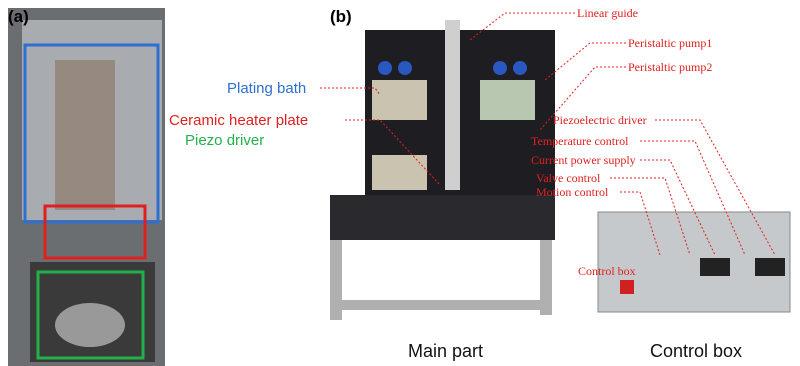 This screenshot has height=366, width=800. Describe the element at coordinates (238, 120) in the screenshot. I see `callout: Ceramic heater plate` at that location.